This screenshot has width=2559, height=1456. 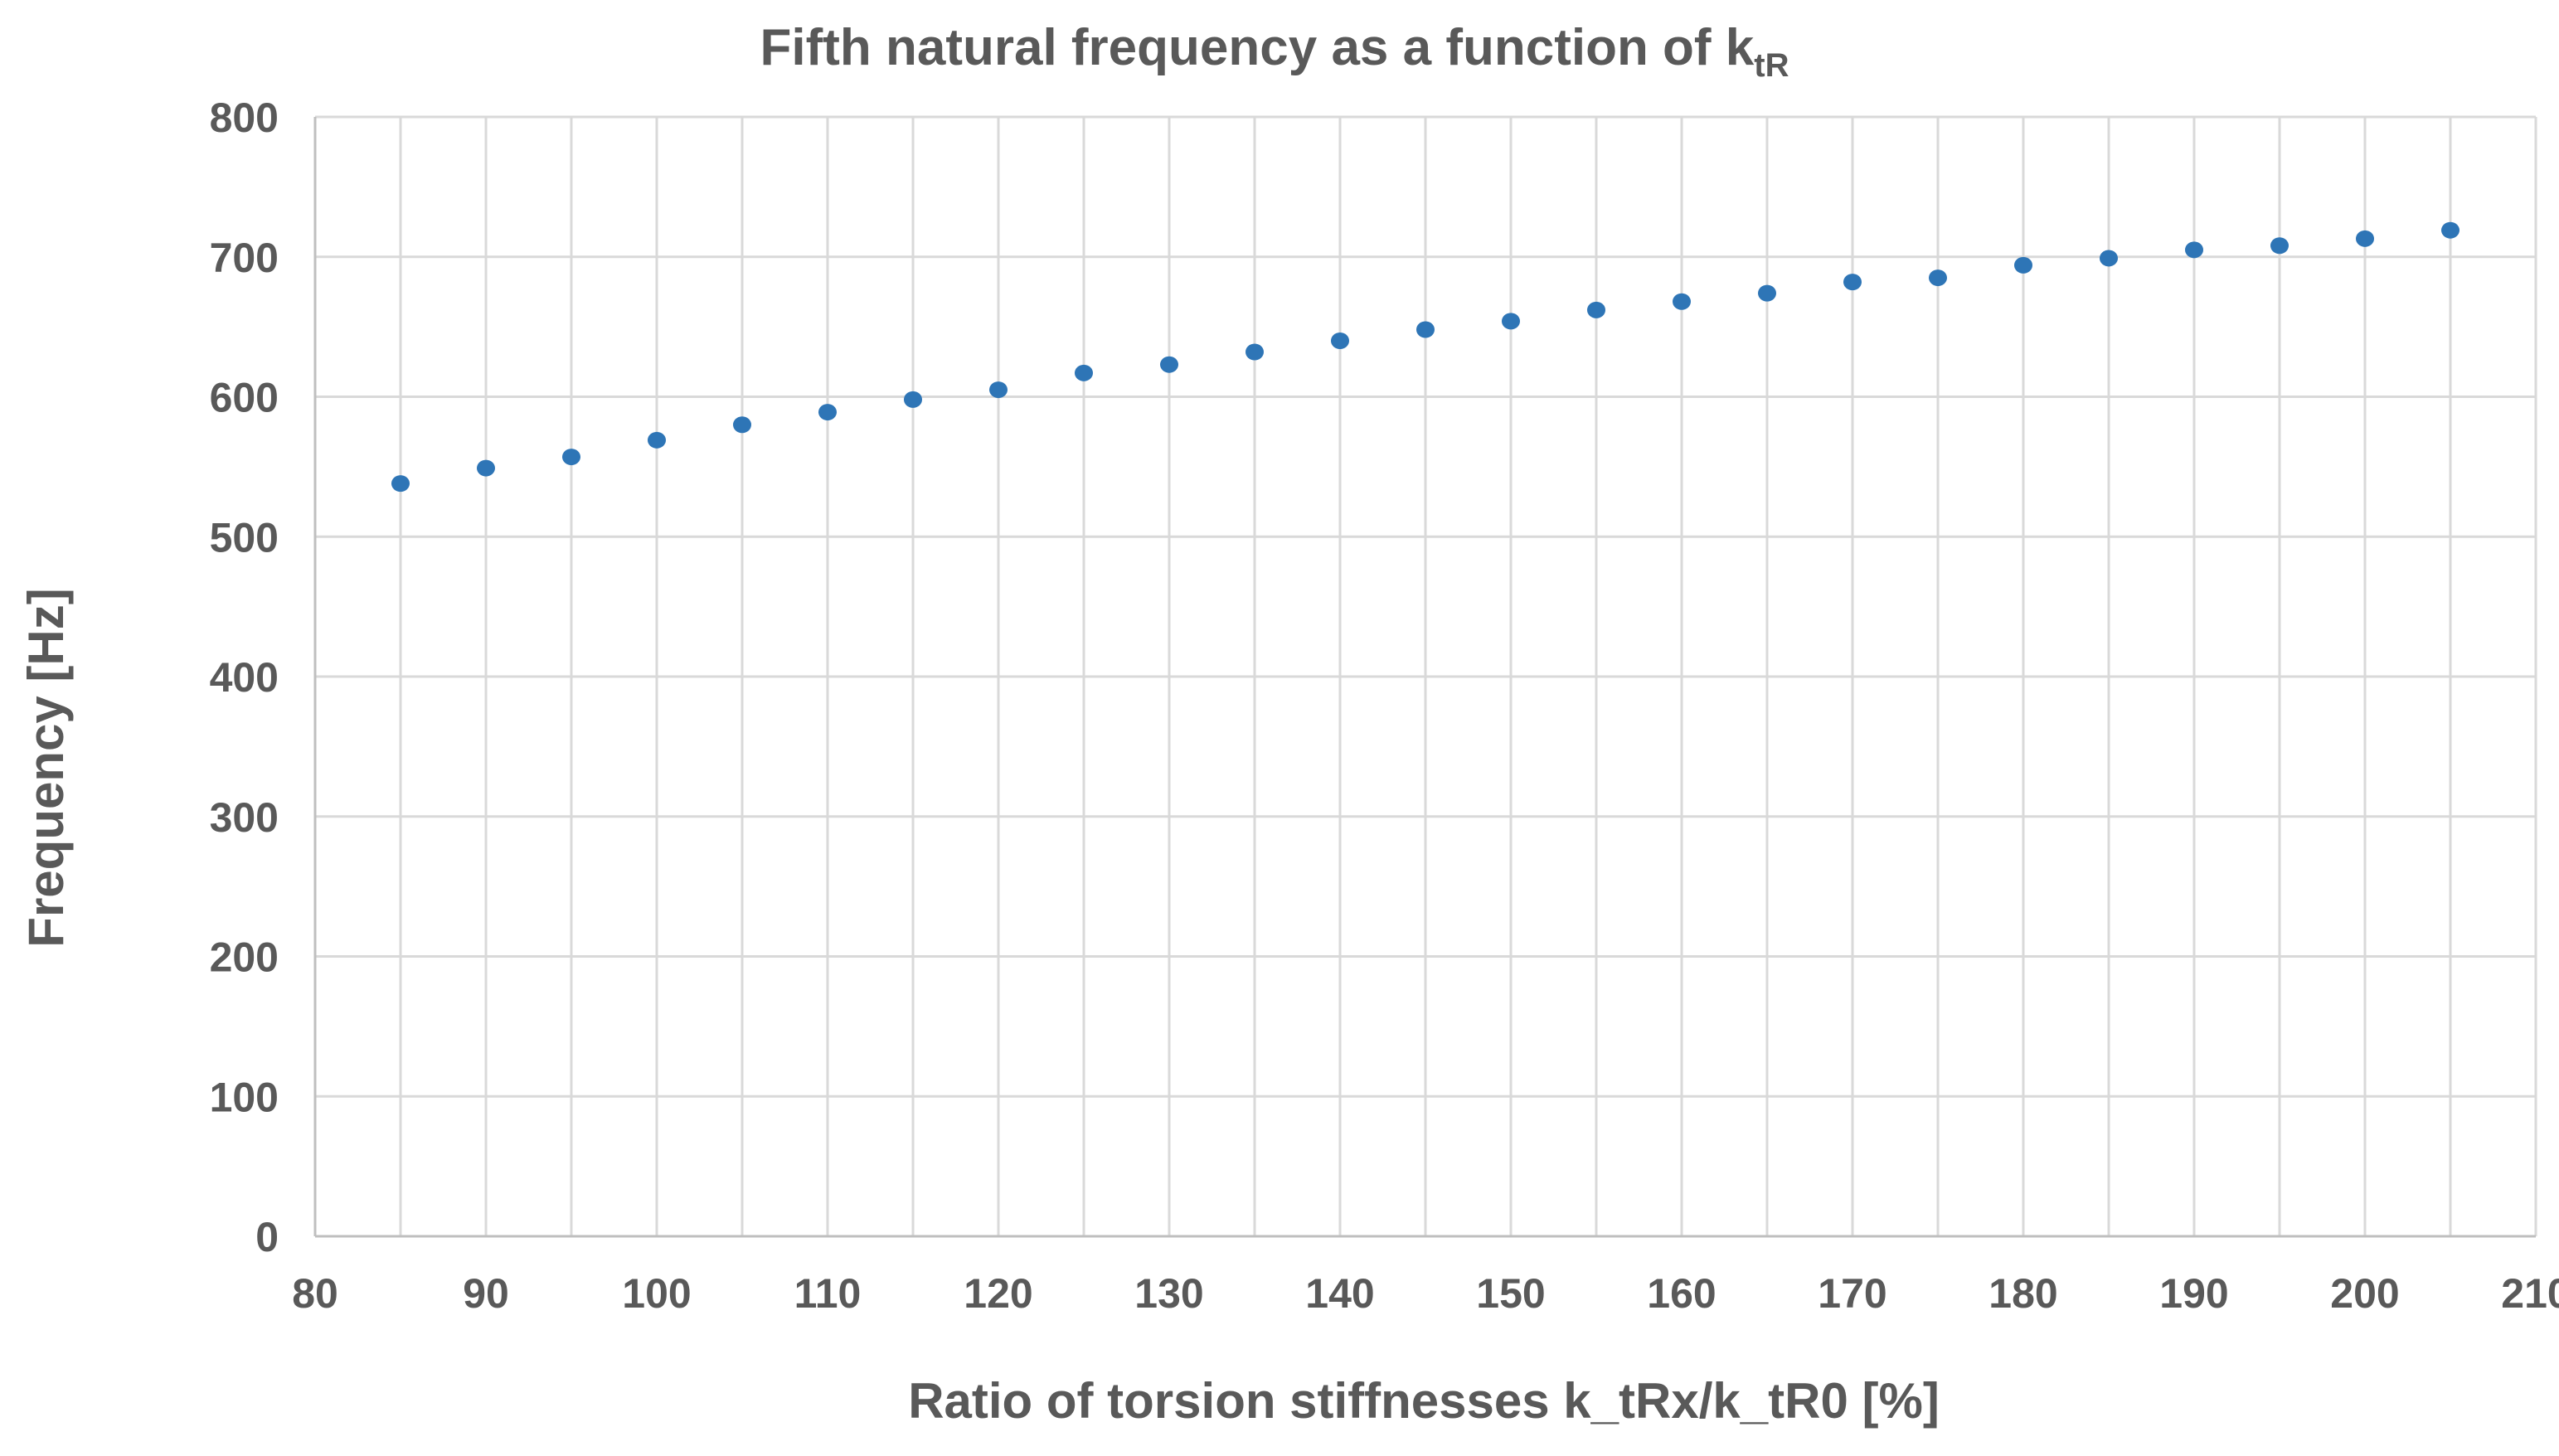 I want to click on y-tick-label: 800, so click(x=244, y=118).